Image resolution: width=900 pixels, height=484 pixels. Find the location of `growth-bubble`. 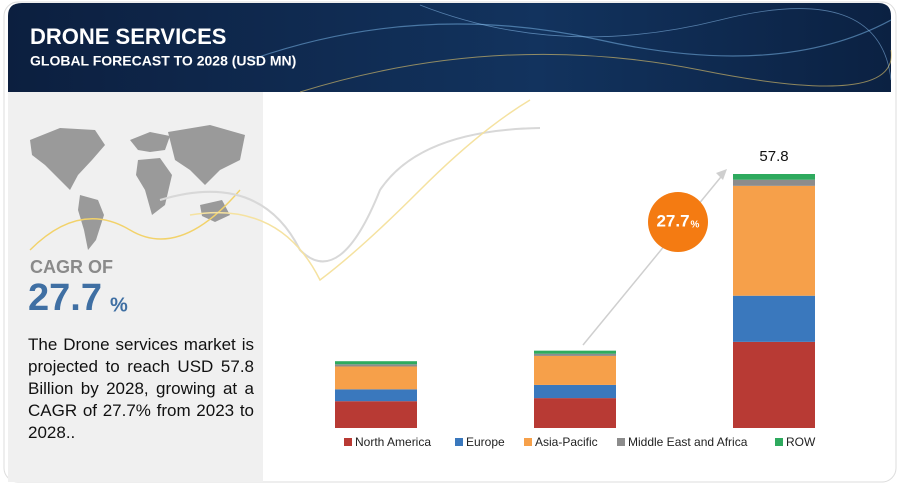

growth-bubble is located at coordinates (678, 222).